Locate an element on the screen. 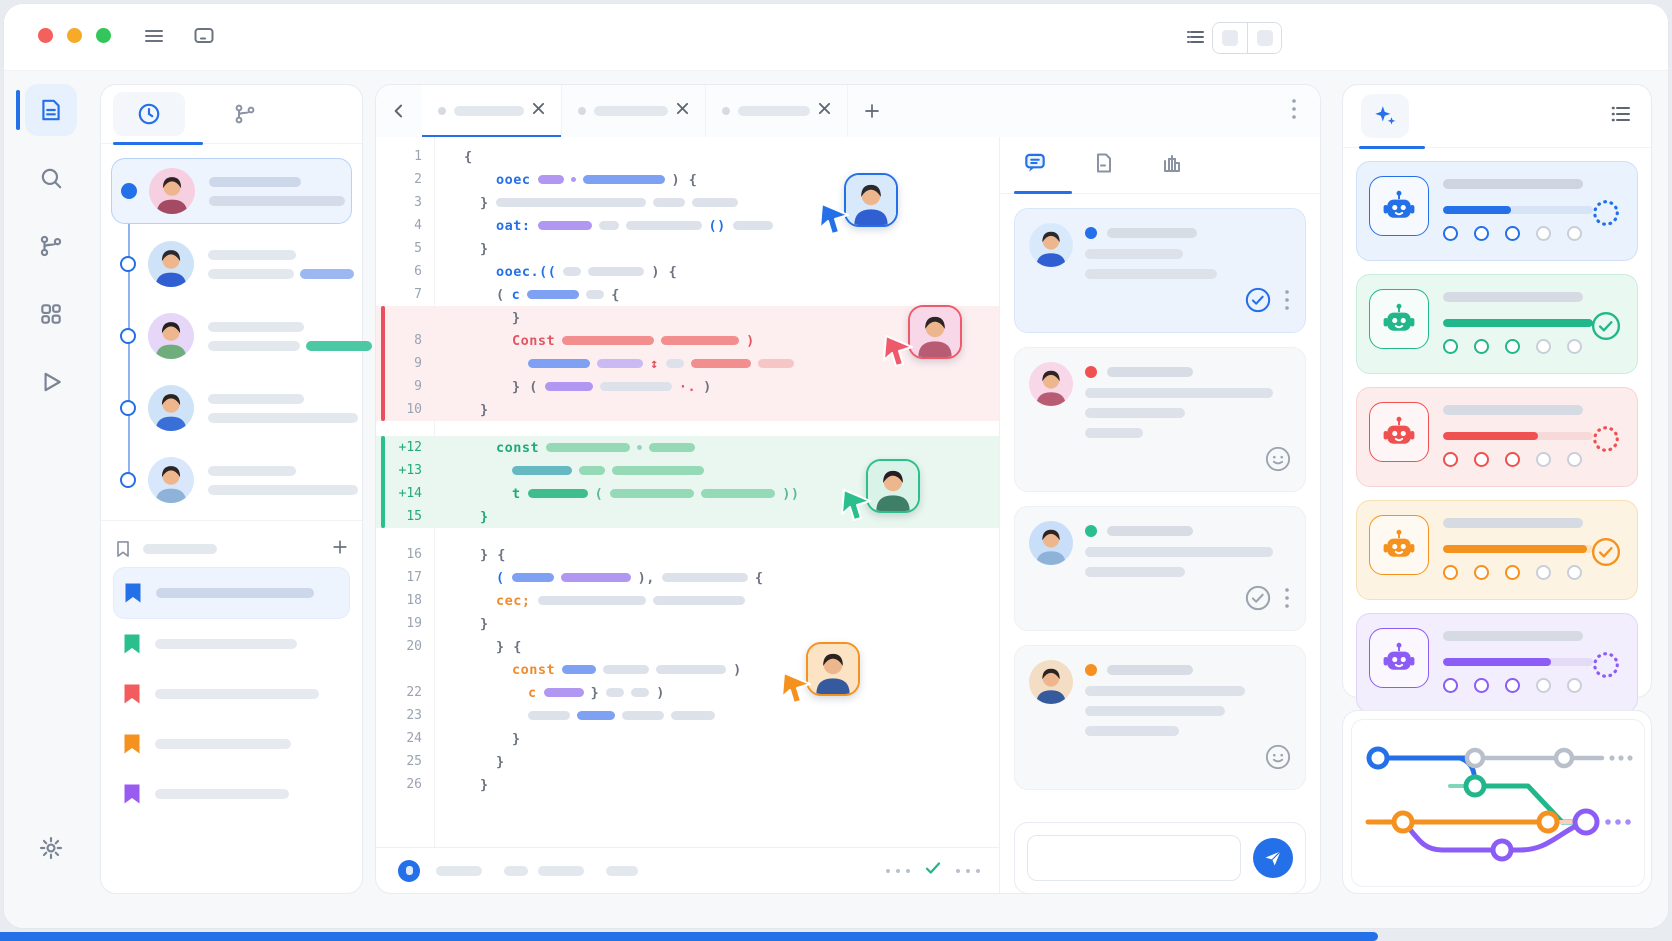 The height and width of the screenshot is (941, 1672). new-tab-button is located at coordinates (872, 111).